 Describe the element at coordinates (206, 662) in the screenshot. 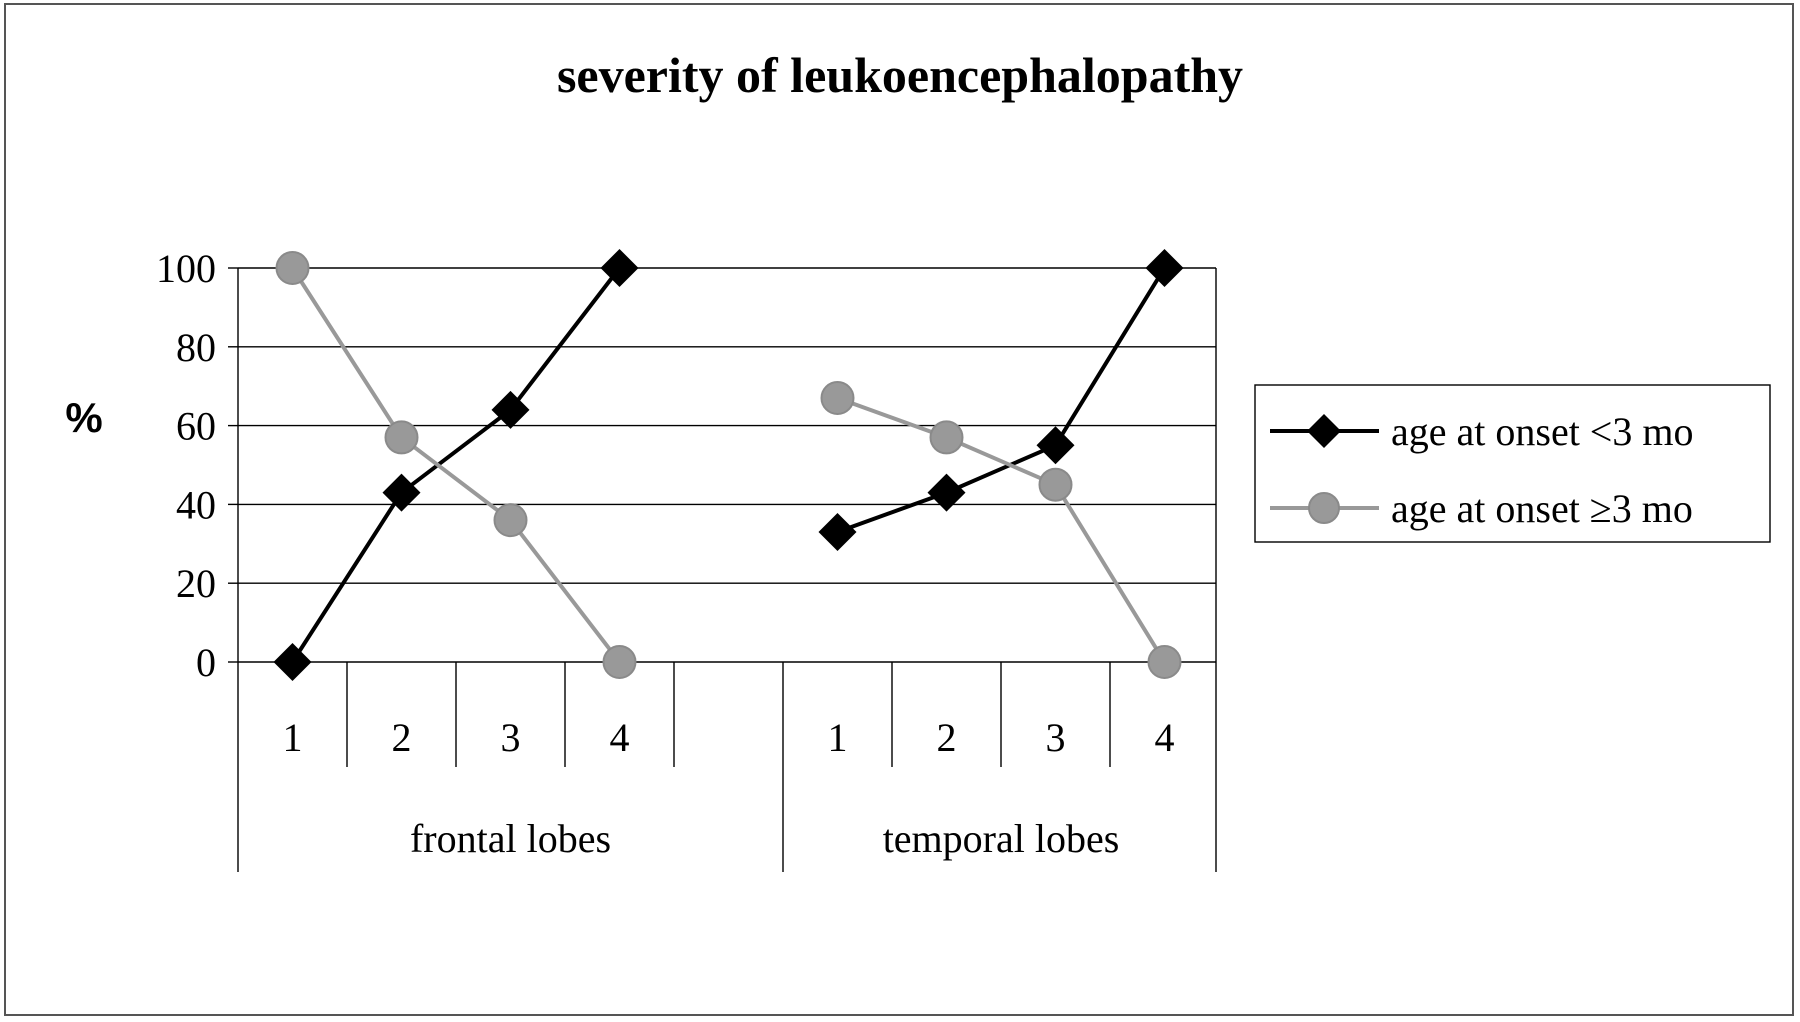

I see `y-tick-label: 0` at that location.